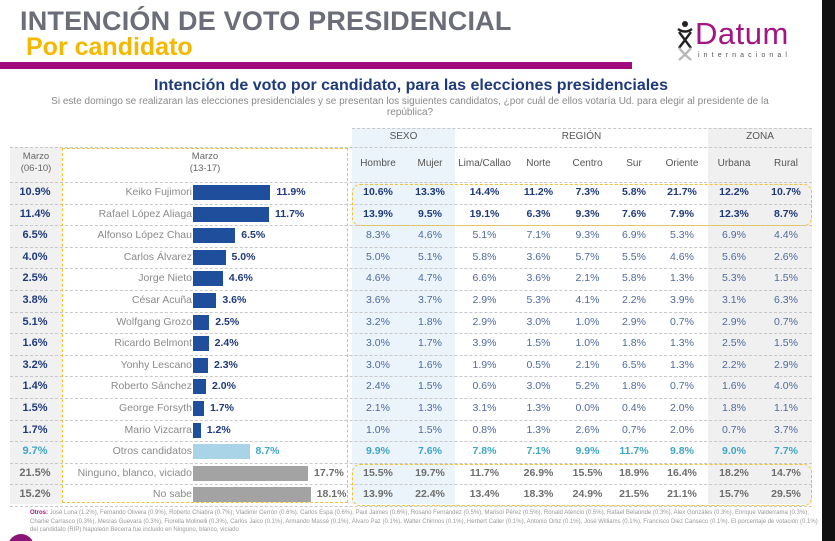 The image size is (835, 541). What do you see at coordinates (682, 256) in the screenshot?
I see `segment-value: 4.6%` at bounding box center [682, 256].